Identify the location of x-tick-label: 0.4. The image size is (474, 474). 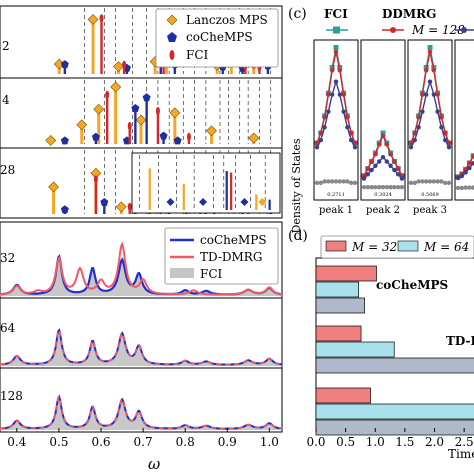
(16, 442).